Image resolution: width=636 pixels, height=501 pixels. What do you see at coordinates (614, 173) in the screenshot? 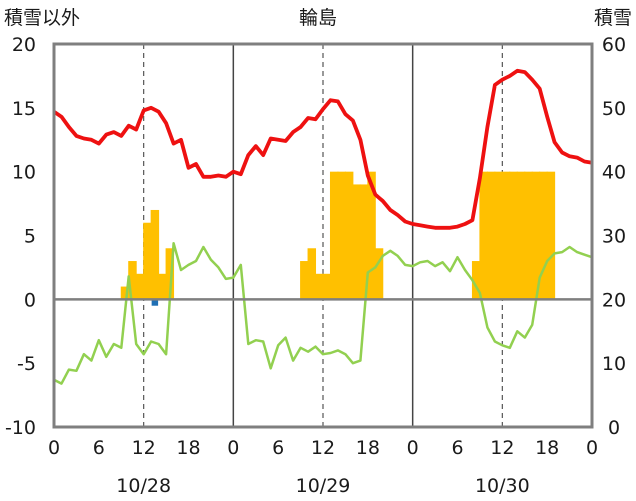
I see `right-tick-label: 40` at bounding box center [614, 173].